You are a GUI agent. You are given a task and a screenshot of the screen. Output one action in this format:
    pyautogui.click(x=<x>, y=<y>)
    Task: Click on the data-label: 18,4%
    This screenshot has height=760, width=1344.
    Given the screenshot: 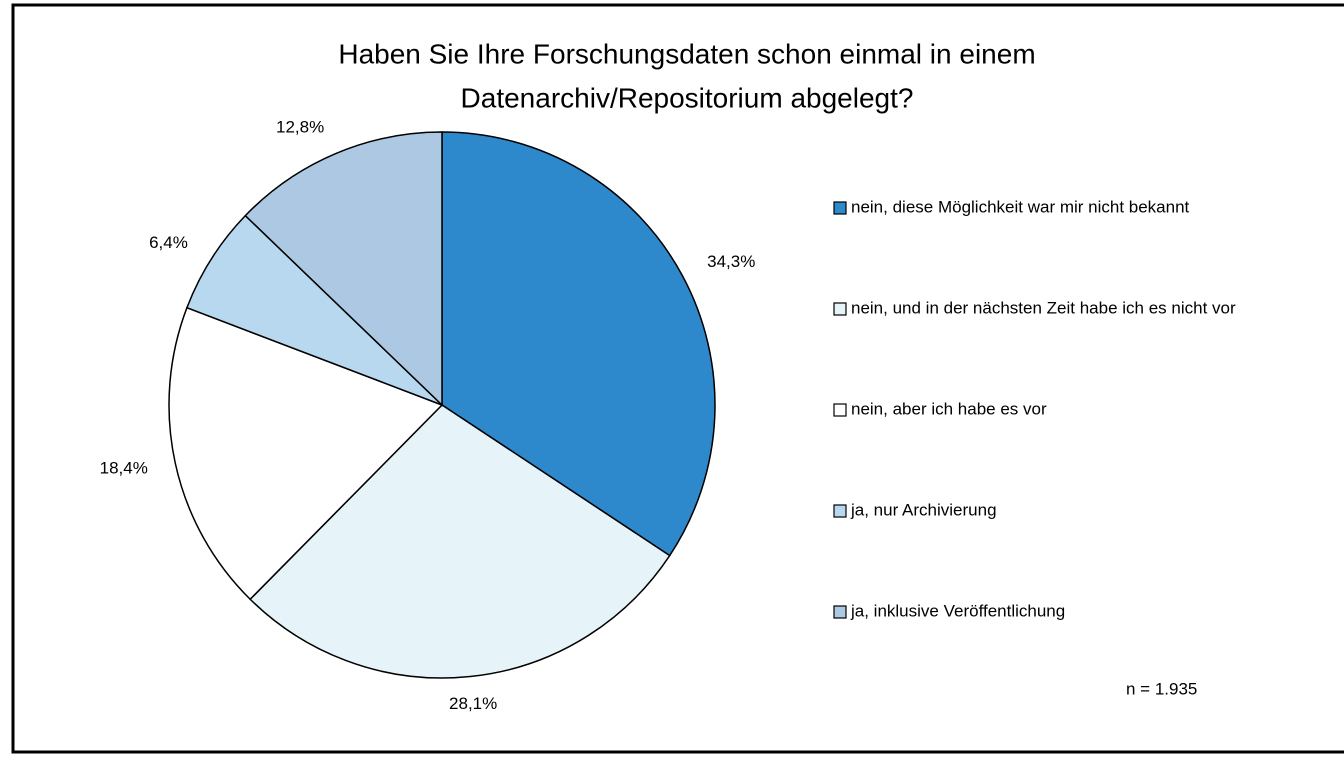 What is the action you would take?
    pyautogui.click(x=124, y=467)
    